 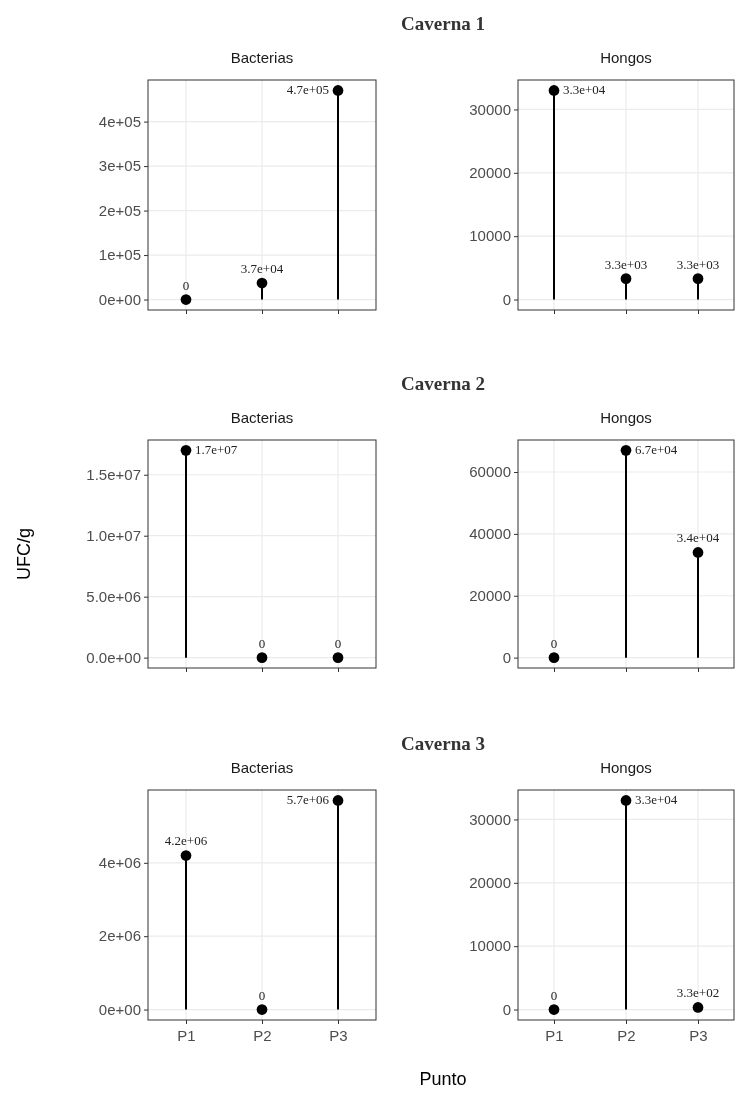 What do you see at coordinates (216, 450) in the screenshot?
I see `data-label: 1.7e+07` at bounding box center [216, 450].